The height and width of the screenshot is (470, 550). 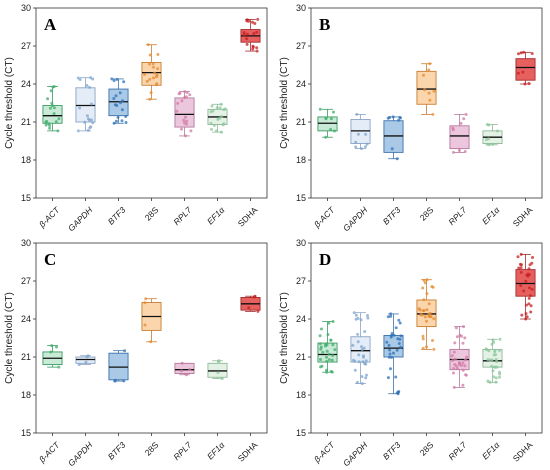 I want to click on x-category-label: SDHA, so click(x=523, y=217).